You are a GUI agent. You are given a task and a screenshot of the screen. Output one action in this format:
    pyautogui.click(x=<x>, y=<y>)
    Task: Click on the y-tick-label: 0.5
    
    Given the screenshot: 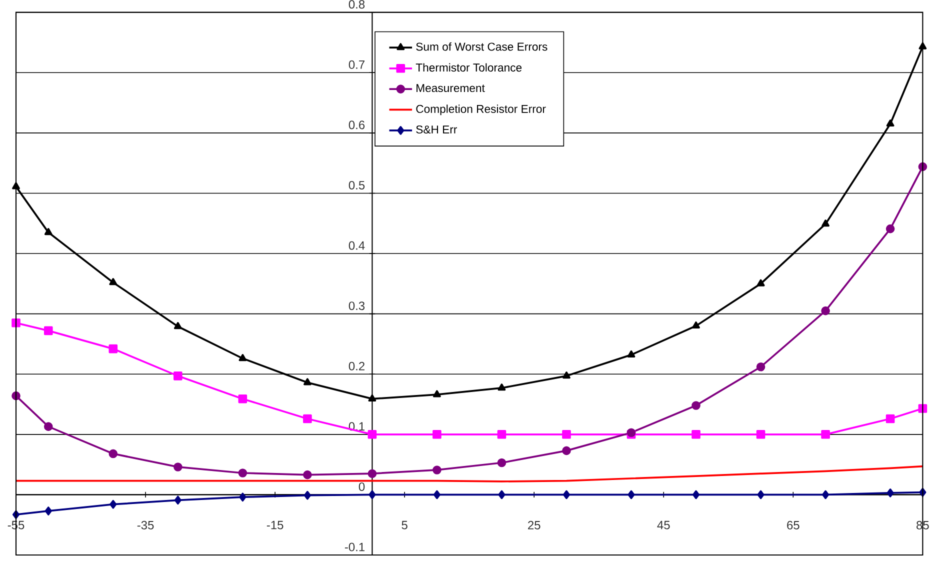 What is the action you would take?
    pyautogui.click(x=356, y=185)
    